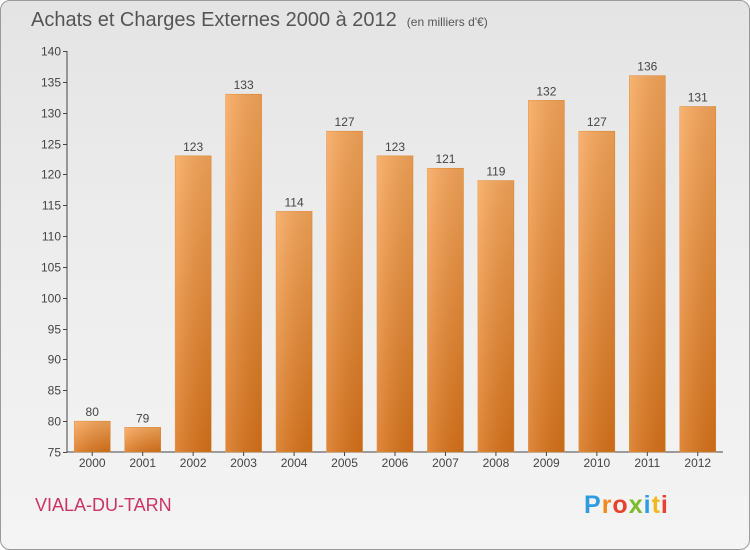  Describe the element at coordinates (445, 159) in the screenshot. I see `bar-value-label: 121` at that location.